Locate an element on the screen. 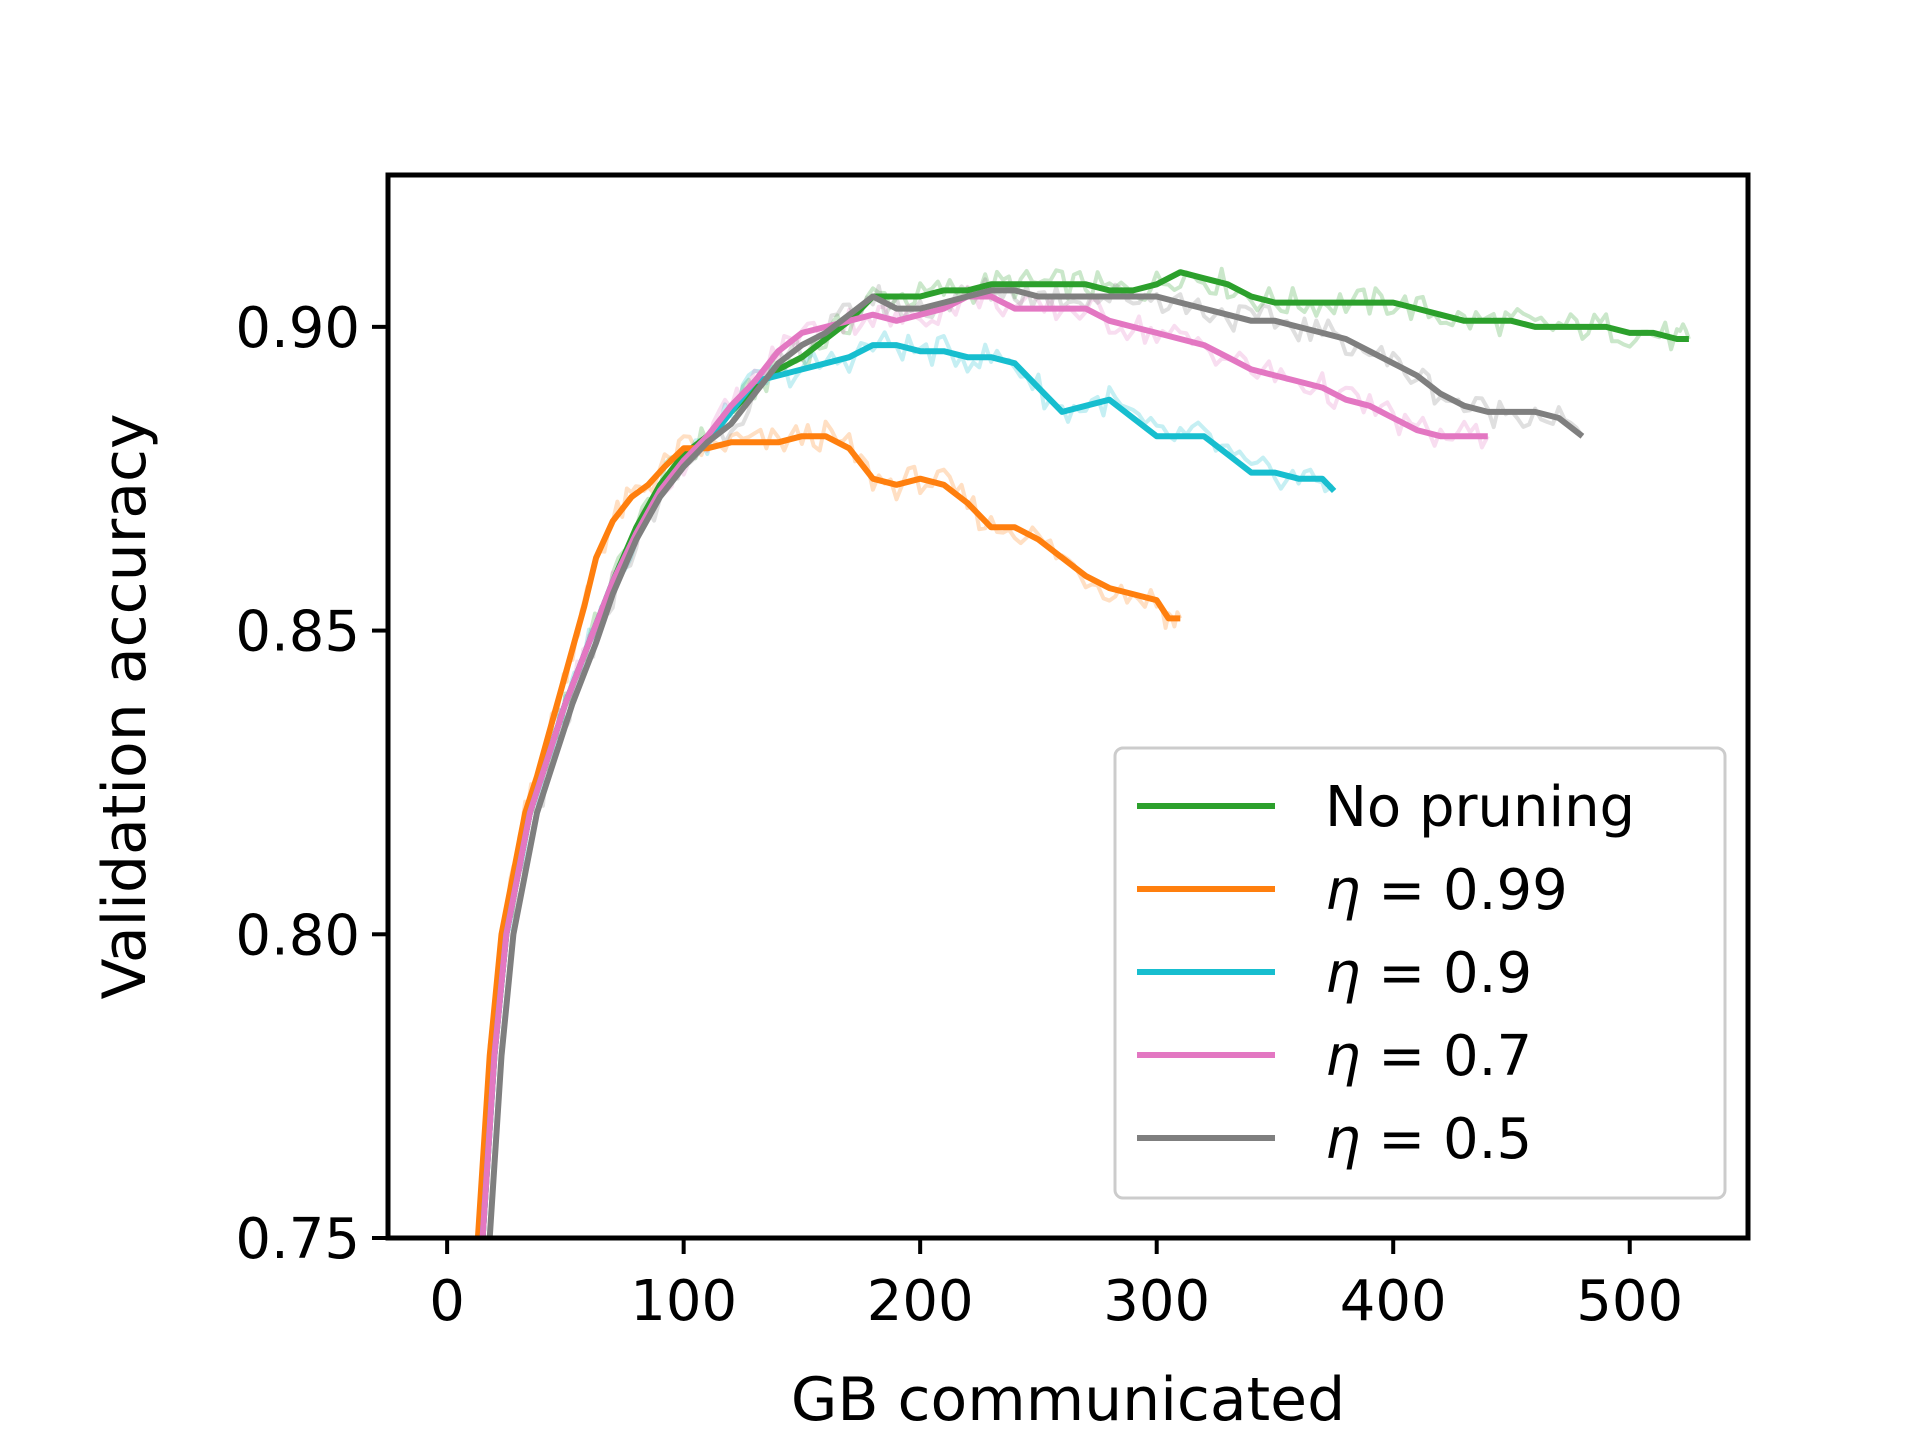 The image size is (1920, 1444). y-tick-label: 0.80 is located at coordinates (297, 935).